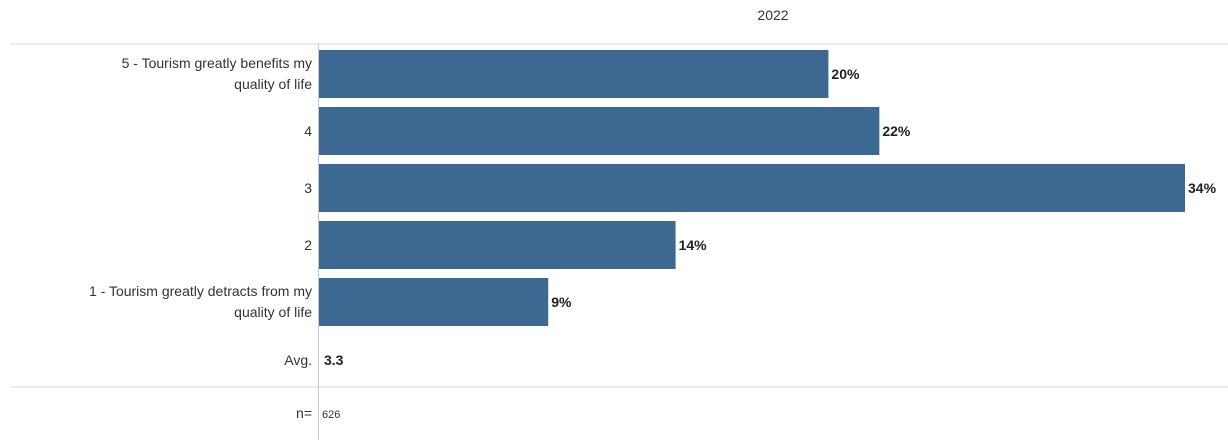 Image resolution: width=1228 pixels, height=440 pixels. Describe the element at coordinates (308, 245) in the screenshot. I see `category-label: 2` at that location.